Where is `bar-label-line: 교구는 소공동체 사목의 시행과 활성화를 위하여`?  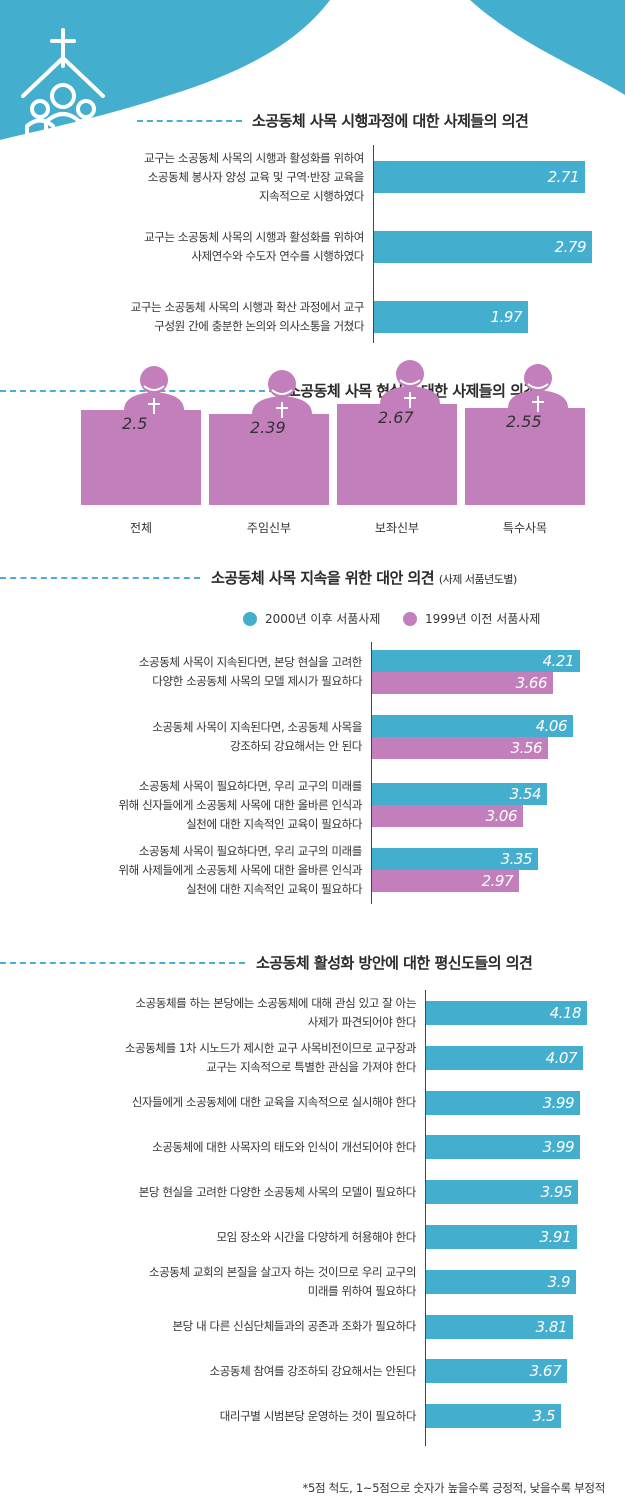 bar-label-line: 교구는 소공동체 사목의 시행과 활성화를 위하여 is located at coordinates (254, 157).